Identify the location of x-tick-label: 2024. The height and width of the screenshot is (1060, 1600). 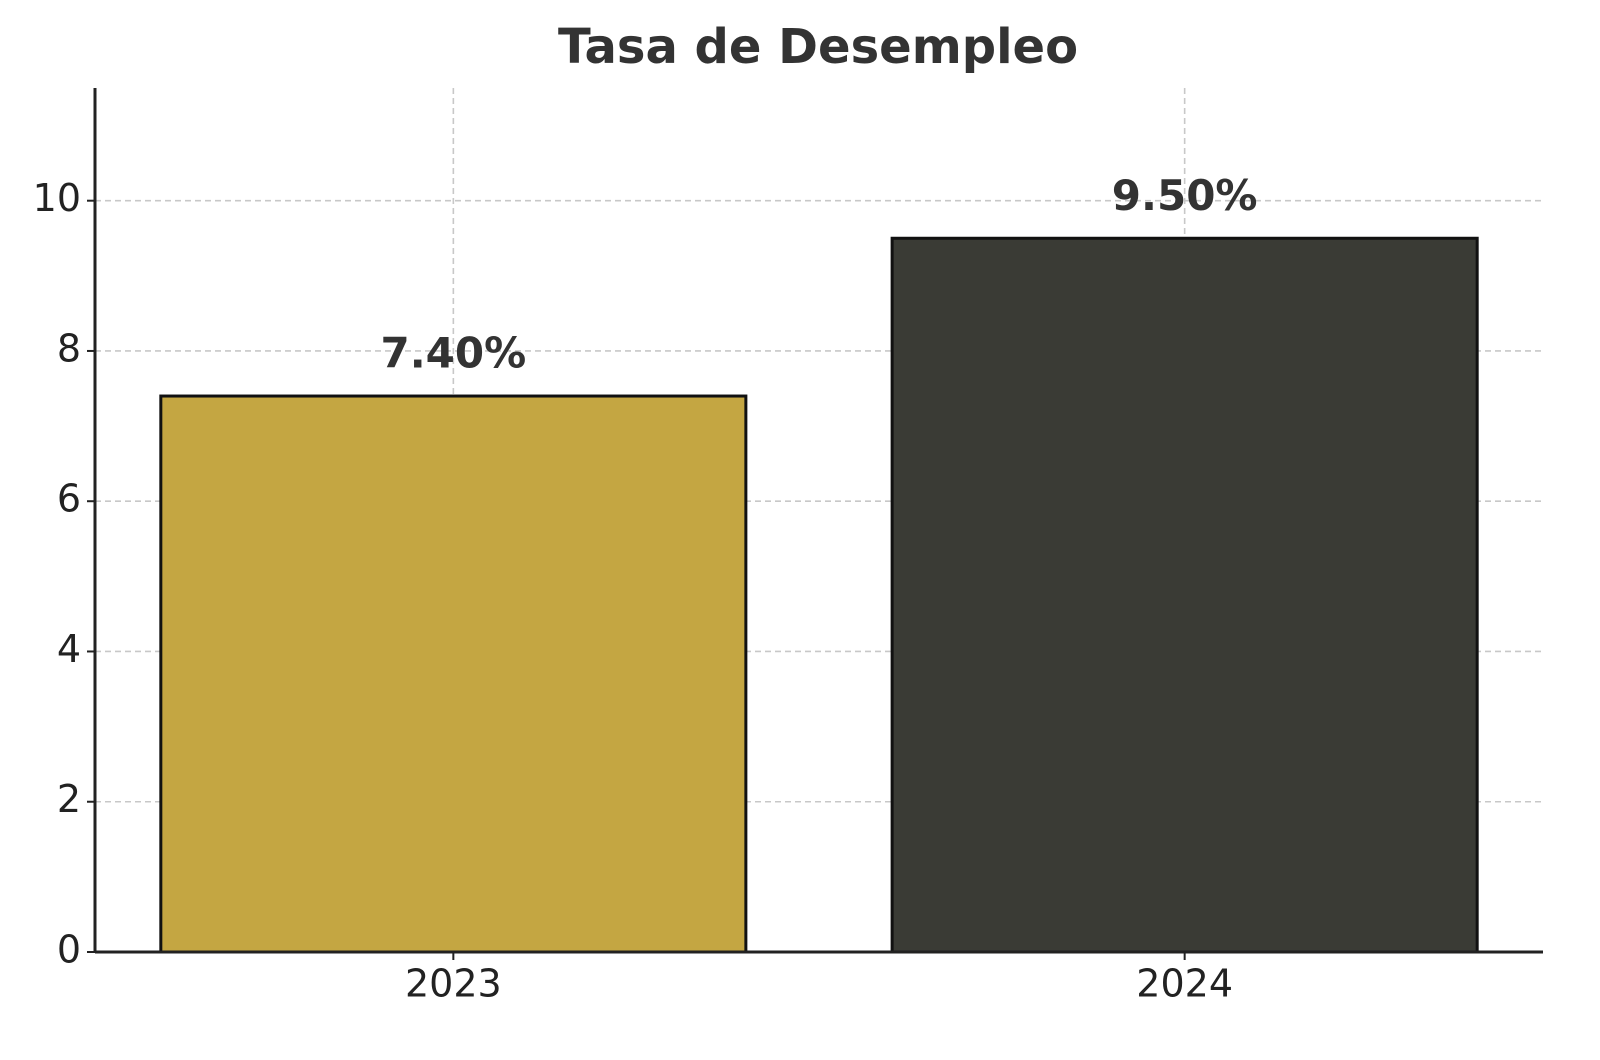
(1184, 984).